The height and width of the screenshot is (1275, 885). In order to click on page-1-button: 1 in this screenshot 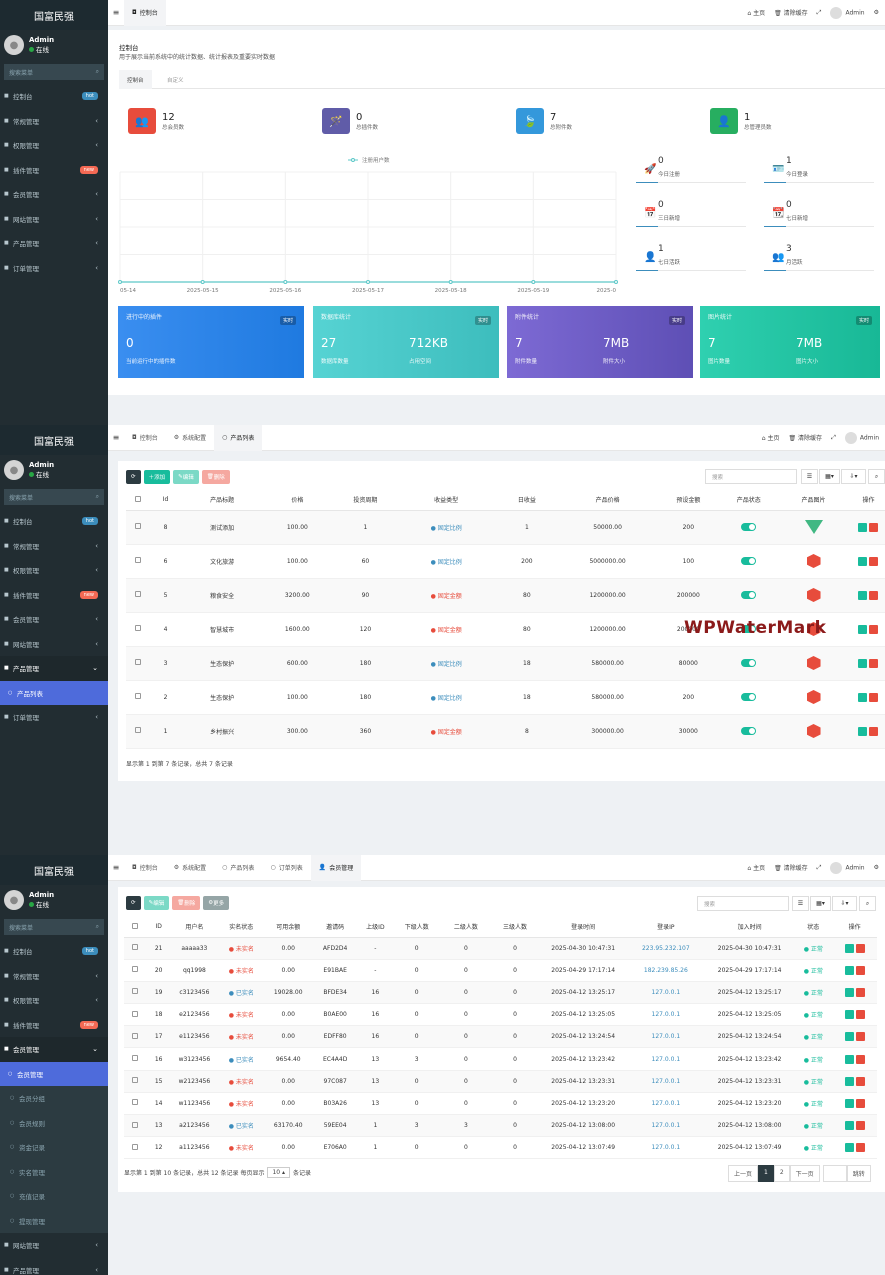, I will do `click(766, 1173)`.